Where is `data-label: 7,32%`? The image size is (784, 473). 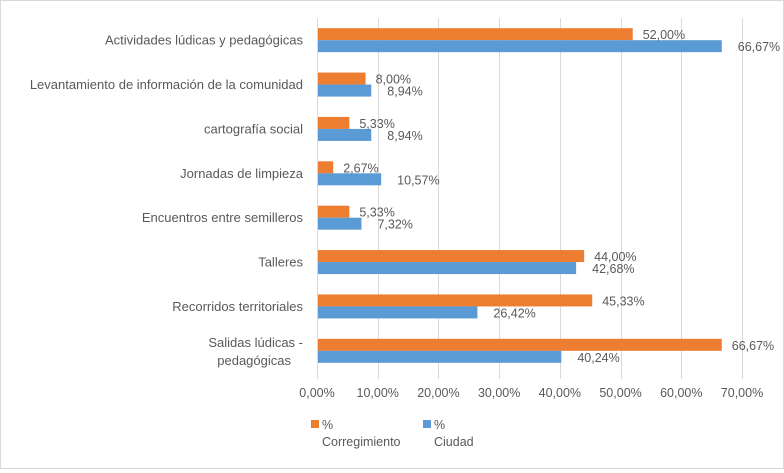 data-label: 7,32% is located at coordinates (394, 225).